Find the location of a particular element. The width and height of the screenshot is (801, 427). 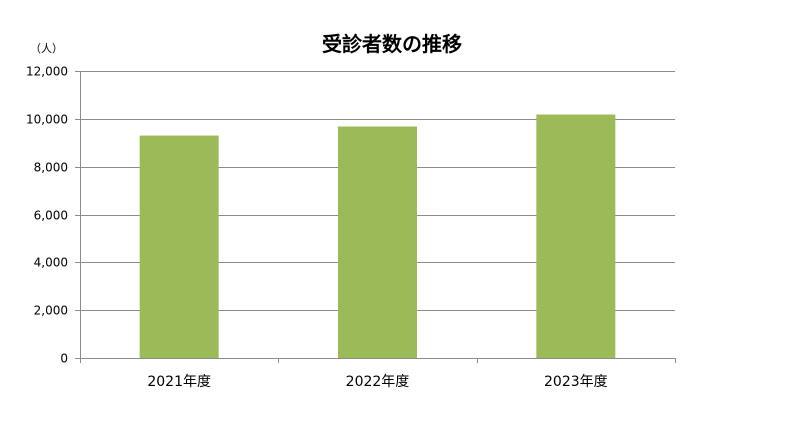

x-category-label: 2022年度 is located at coordinates (378, 382).